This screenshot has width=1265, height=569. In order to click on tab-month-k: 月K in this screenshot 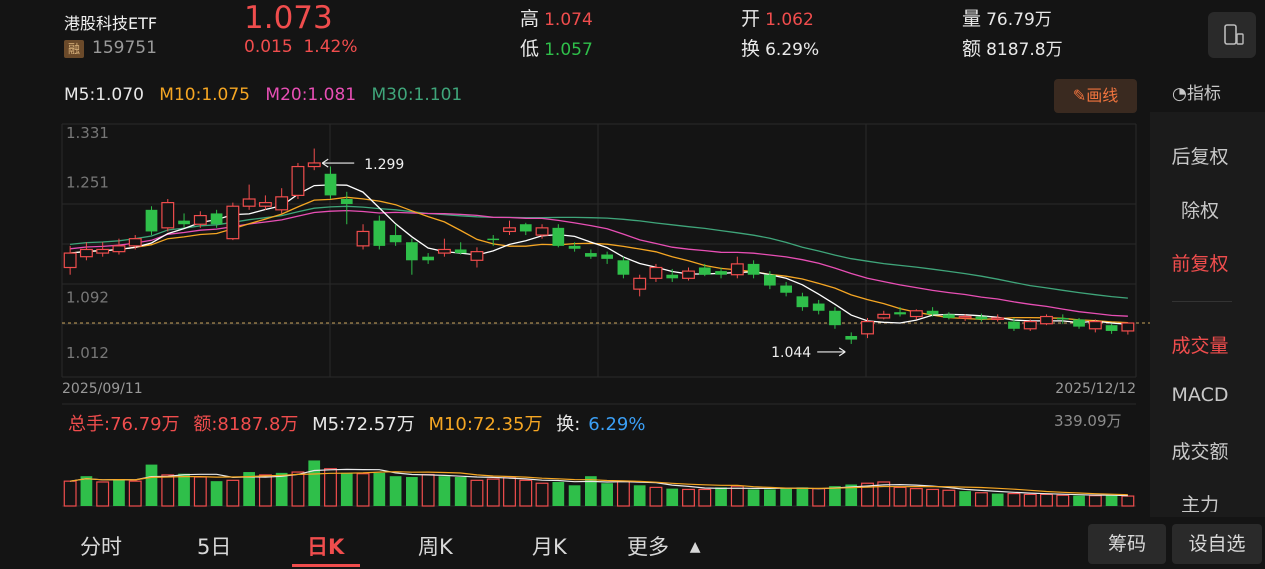, I will do `click(549, 547)`.